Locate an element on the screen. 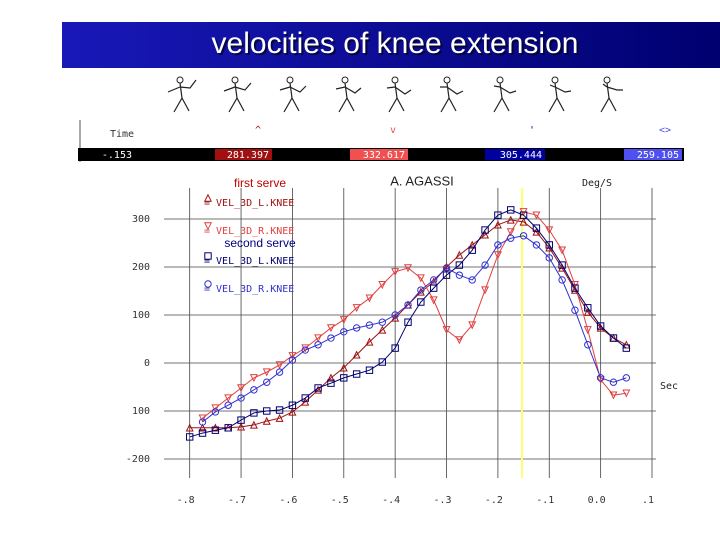 This screenshot has width=720, height=540. annotation: second serve is located at coordinates (260, 243).